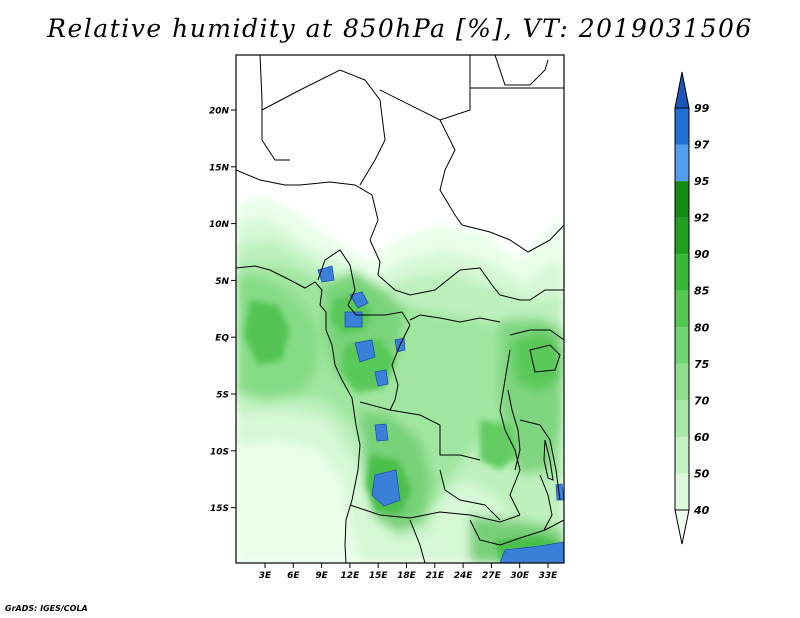  I want to click on saturated-pockets, so click(440, 414).